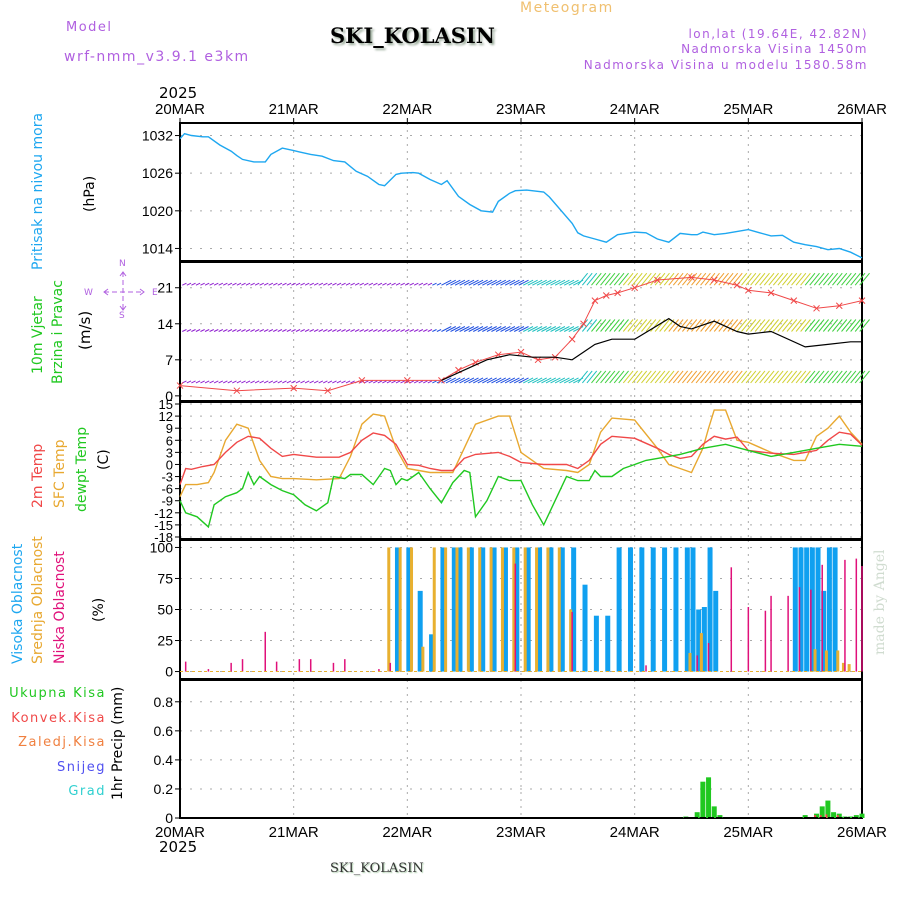 This screenshot has height=900, width=900. Describe the element at coordinates (651, 349) in the screenshot. I see `wind-speed-line` at that location.